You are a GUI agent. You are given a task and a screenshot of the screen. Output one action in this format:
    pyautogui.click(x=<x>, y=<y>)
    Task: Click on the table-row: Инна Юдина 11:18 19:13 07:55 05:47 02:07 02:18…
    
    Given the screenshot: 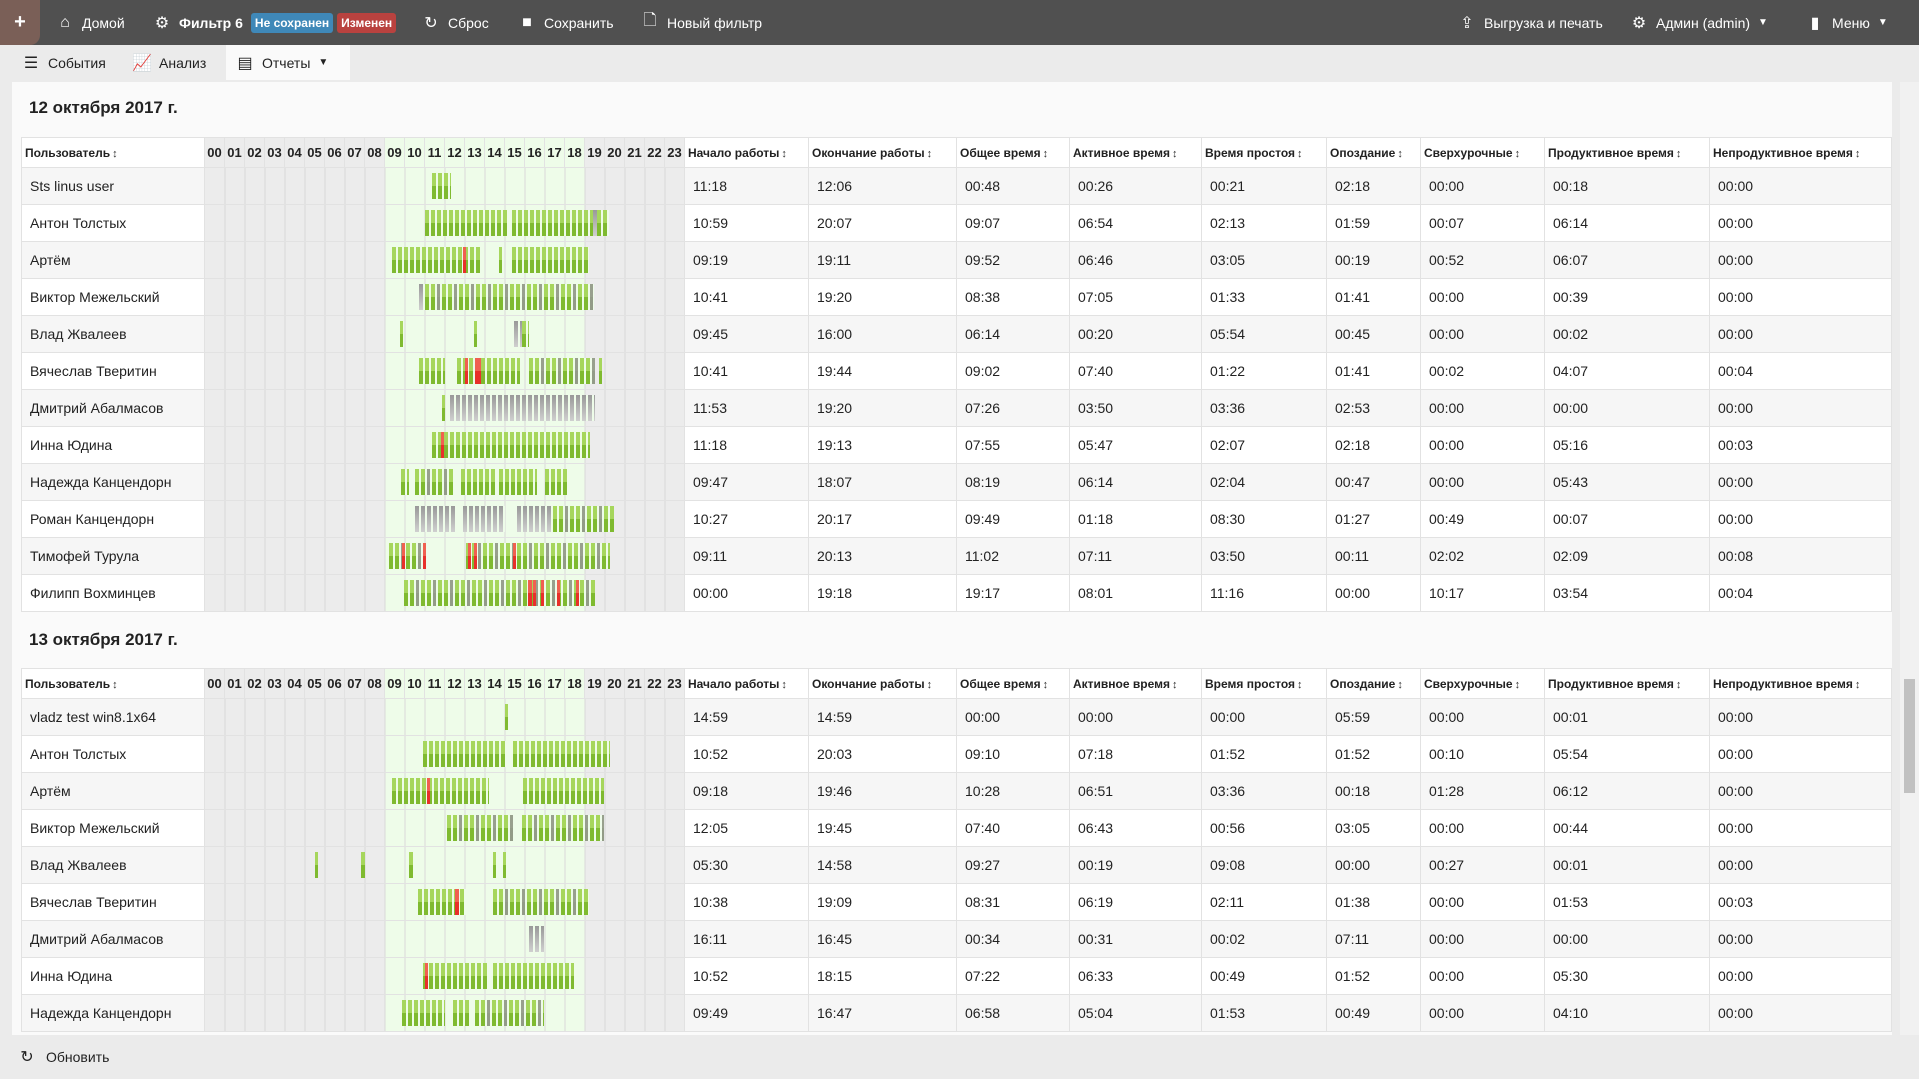 What is the action you would take?
    pyautogui.click(x=956, y=445)
    